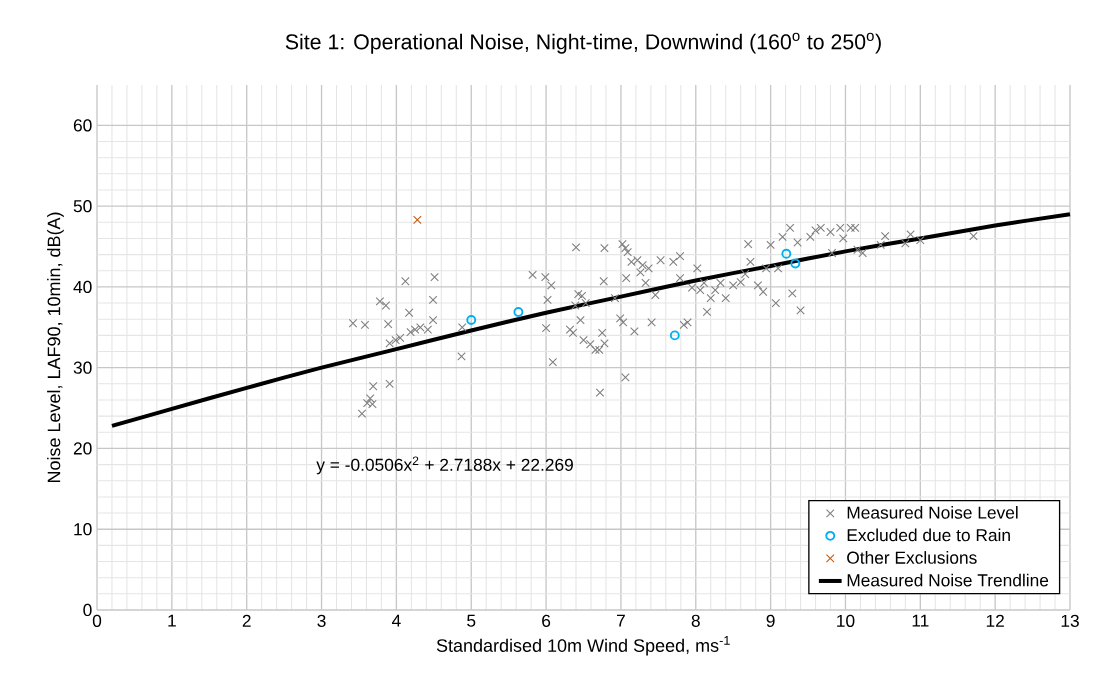 The width and height of the screenshot is (1107, 695). What do you see at coordinates (995, 620) in the screenshot?
I see `x-tick-label: 12` at bounding box center [995, 620].